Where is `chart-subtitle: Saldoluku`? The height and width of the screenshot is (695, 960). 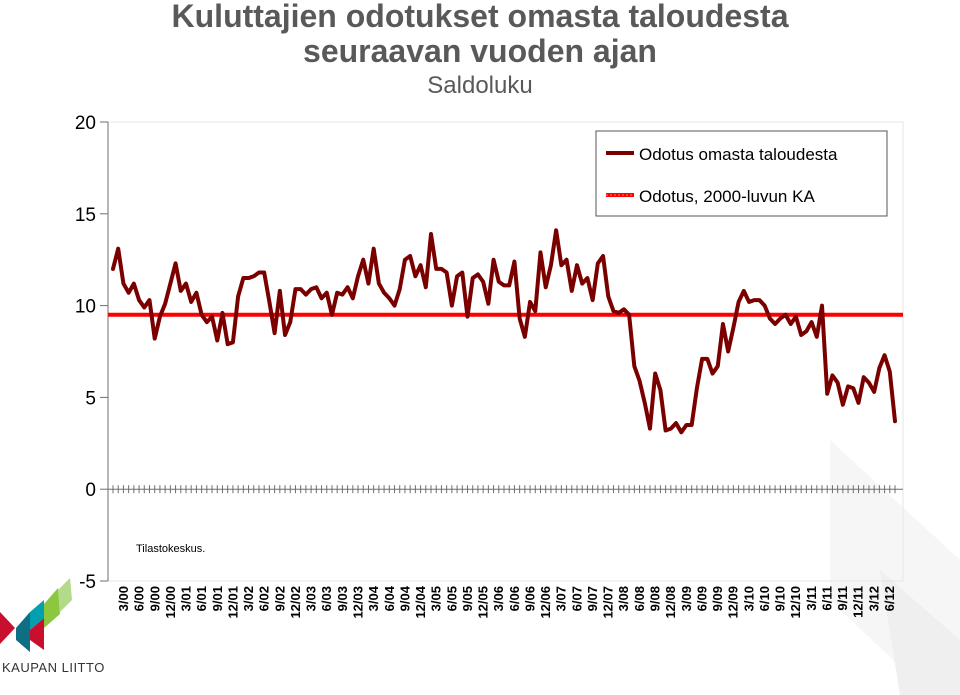 chart-subtitle: Saldoluku is located at coordinates (480, 85).